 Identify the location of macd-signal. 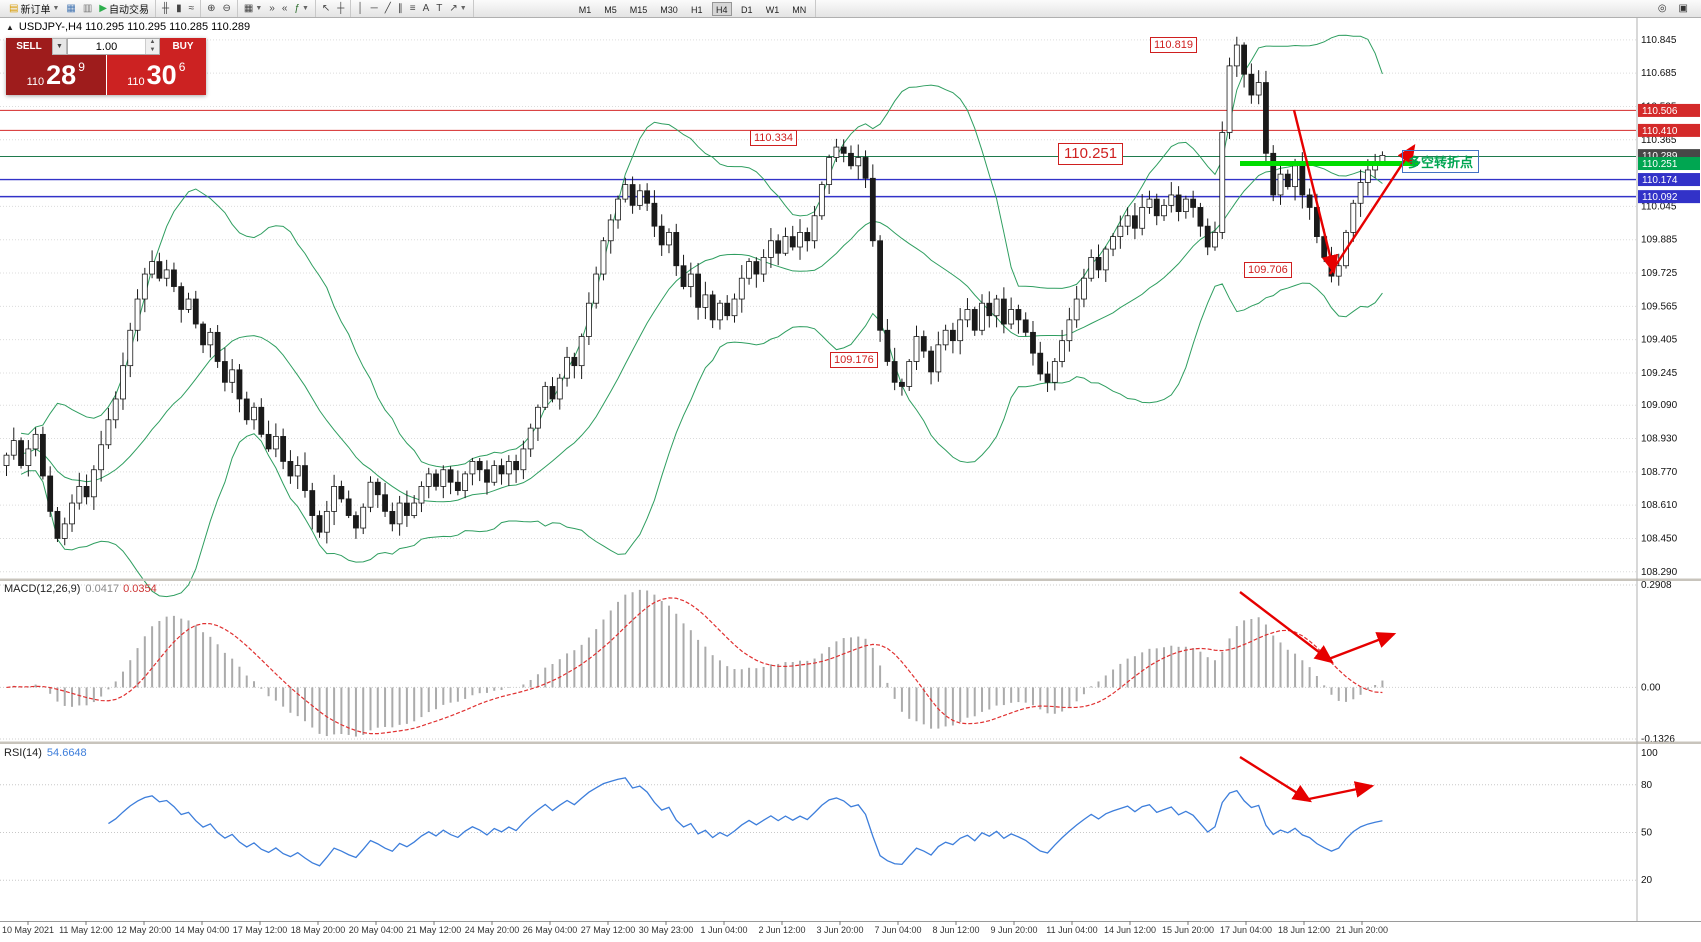
(694, 666).